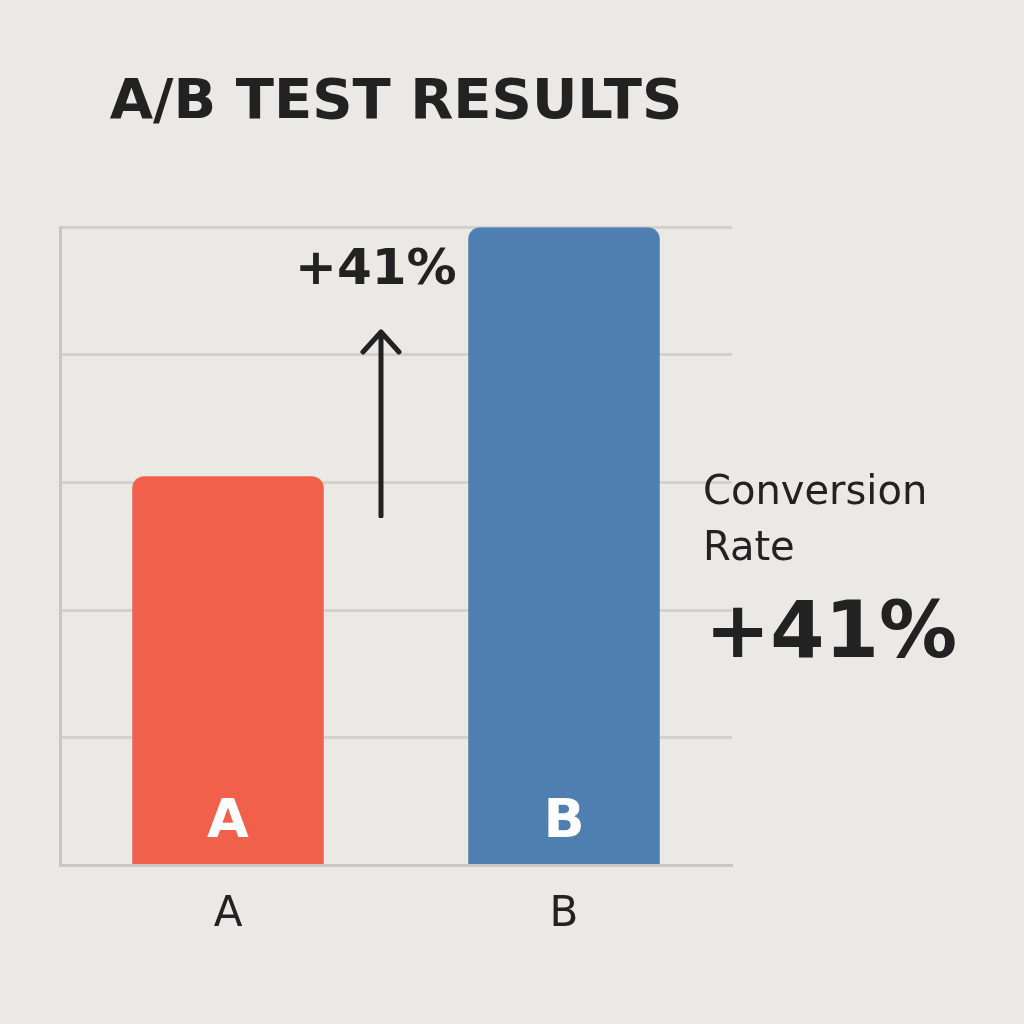  What do you see at coordinates (228, 819) in the screenshot?
I see `category-label: A` at bounding box center [228, 819].